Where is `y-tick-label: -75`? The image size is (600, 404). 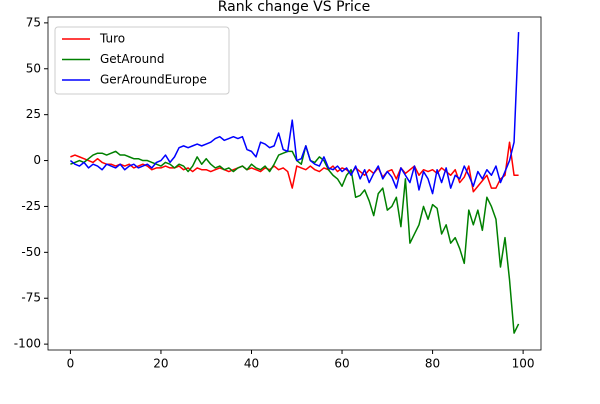
y-tick-label: -75 is located at coordinates (31, 298).